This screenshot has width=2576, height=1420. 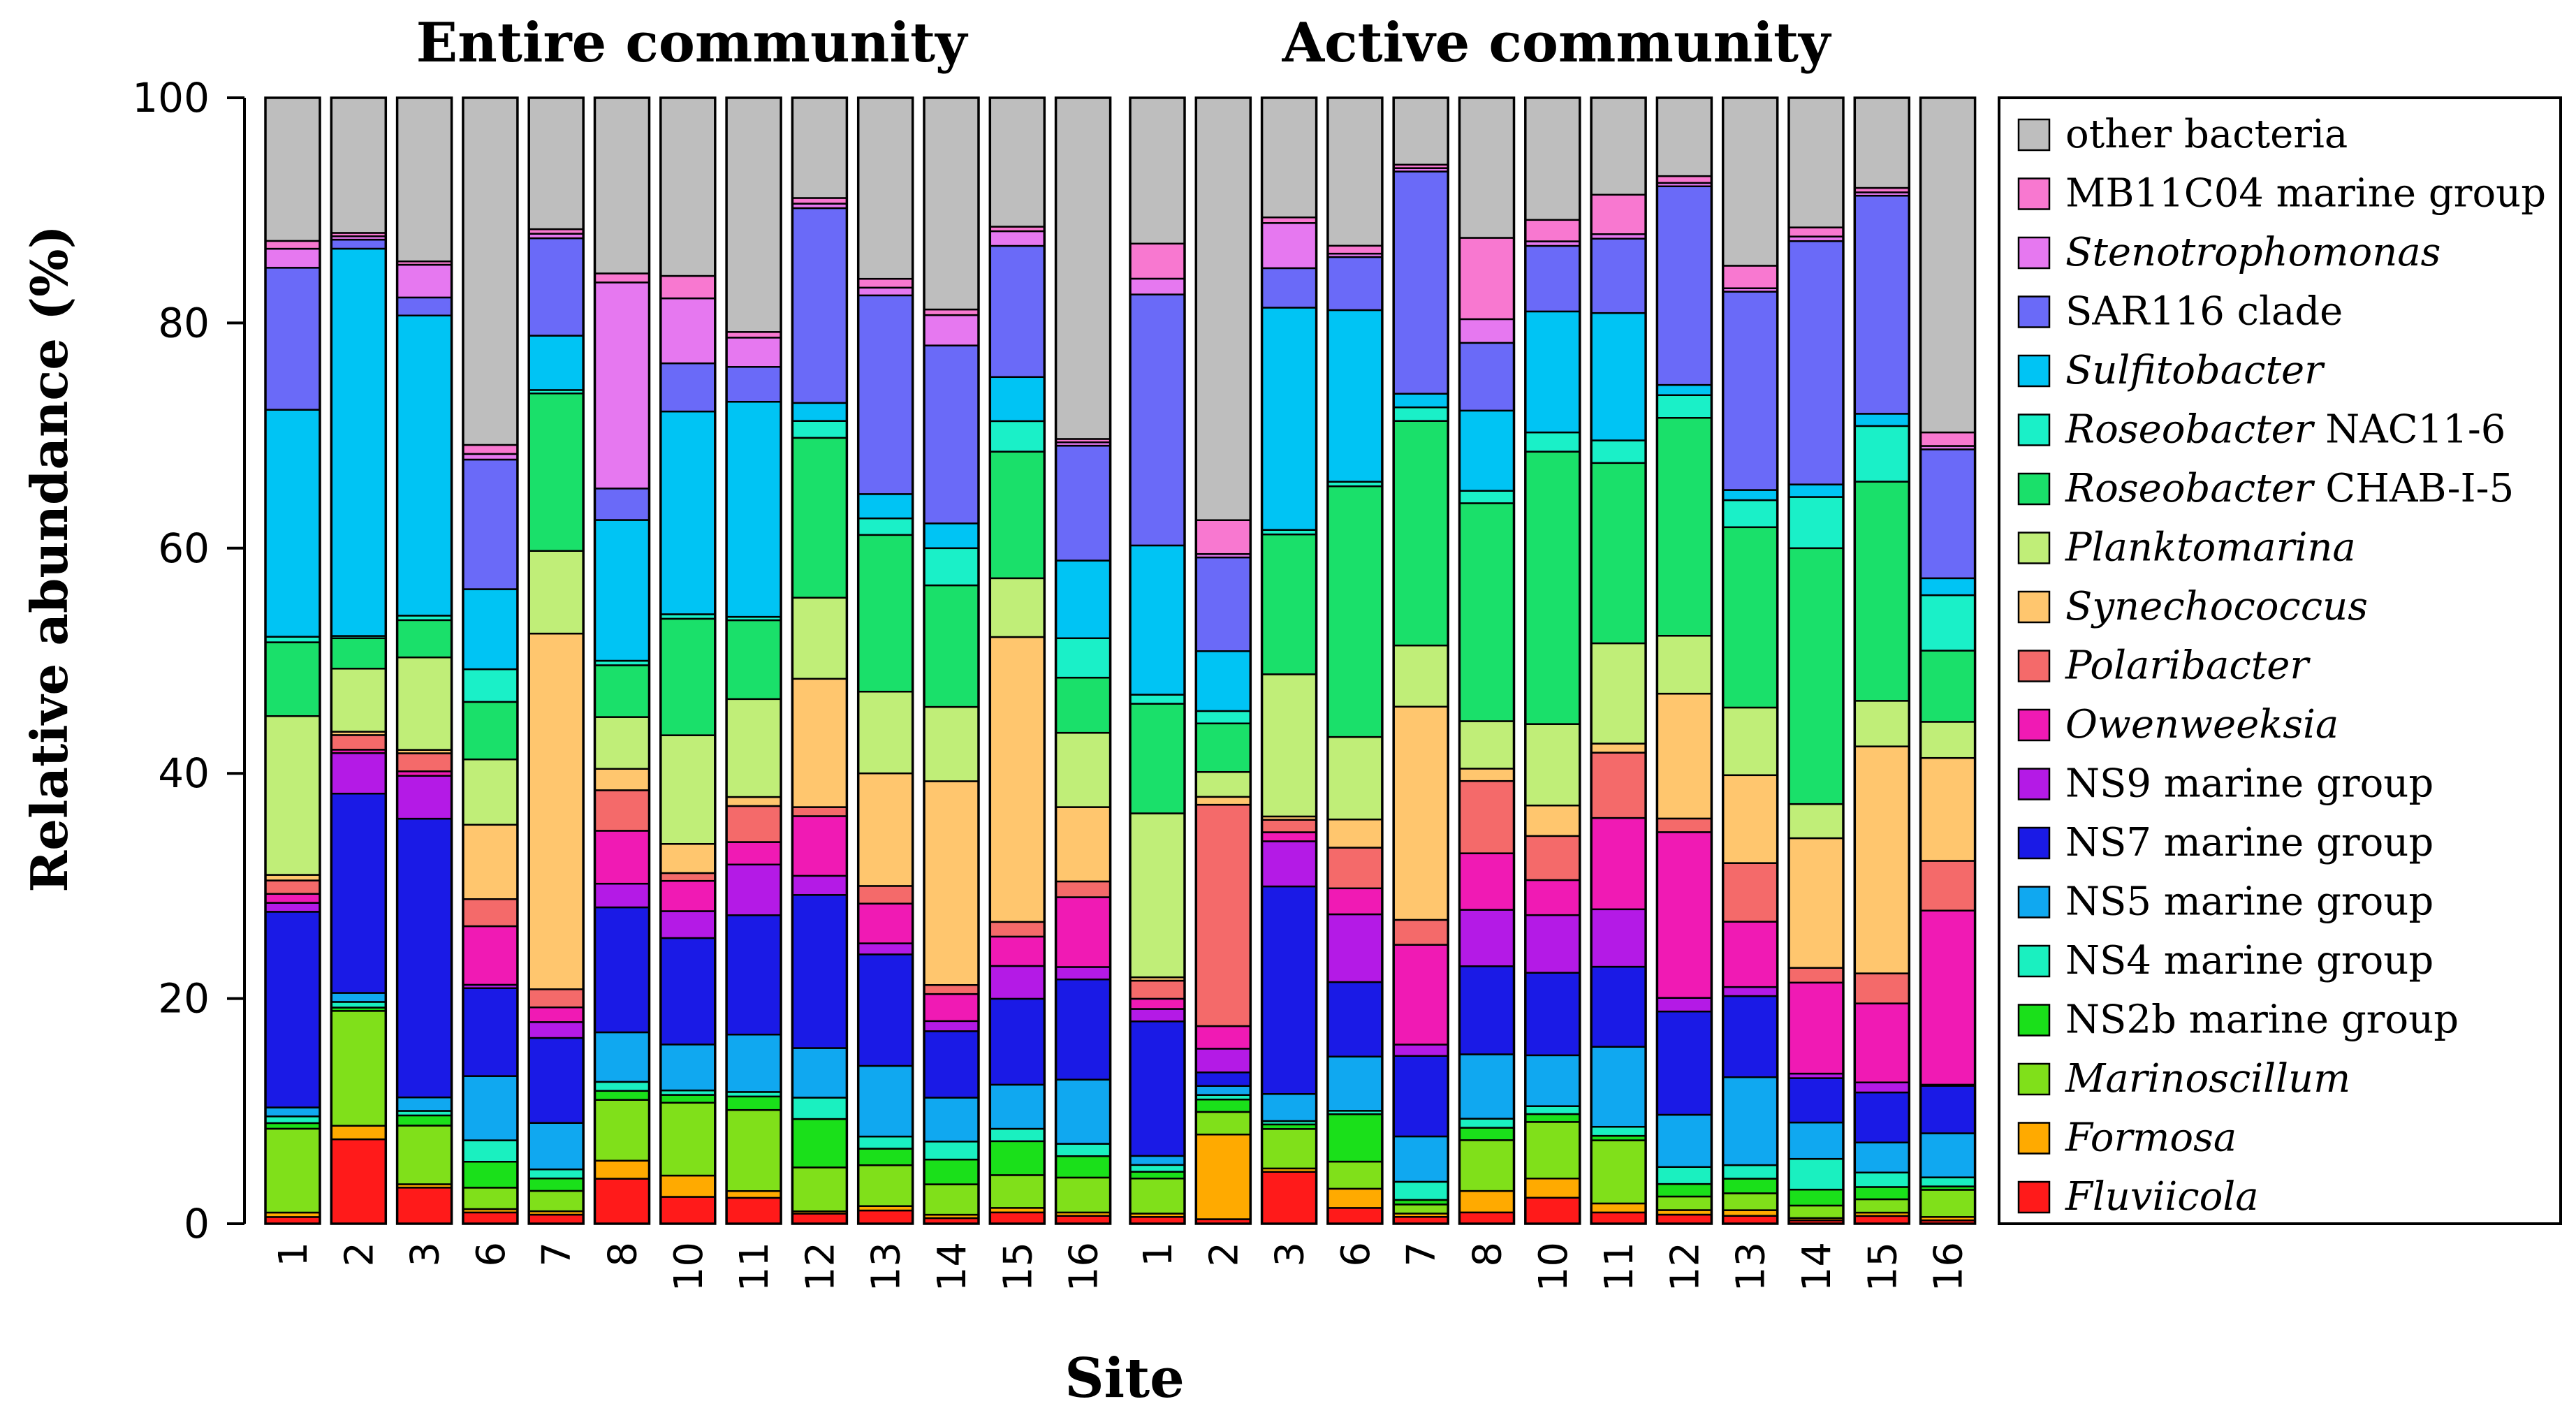 What do you see at coordinates (2204, 312) in the screenshot?
I see `legend-entry: SAR116 clade` at bounding box center [2204, 312].